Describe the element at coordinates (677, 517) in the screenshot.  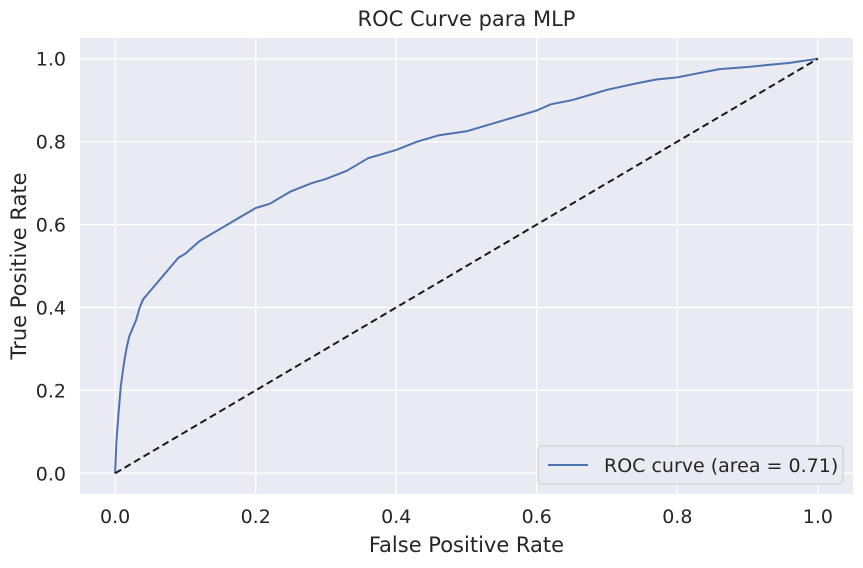
I see `x-tick-label: 0.8` at that location.